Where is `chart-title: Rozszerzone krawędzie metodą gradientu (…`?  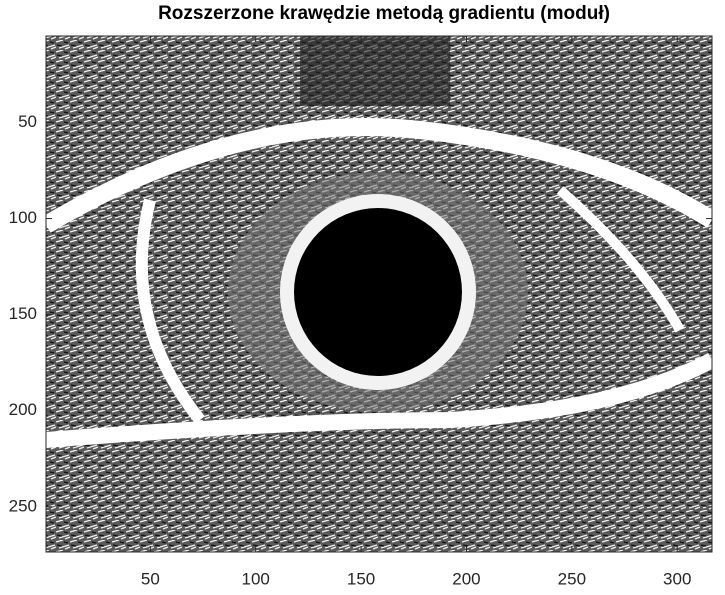 chart-title: Rozszerzone krawędzie metodą gradientu (… is located at coordinates (384, 13).